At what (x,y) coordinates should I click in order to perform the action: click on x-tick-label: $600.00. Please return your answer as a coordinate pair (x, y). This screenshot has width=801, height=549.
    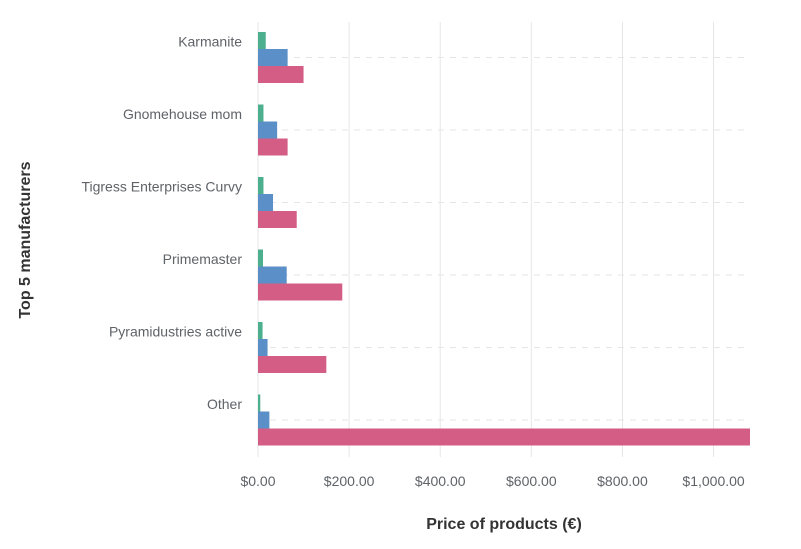
    Looking at the image, I should click on (531, 481).